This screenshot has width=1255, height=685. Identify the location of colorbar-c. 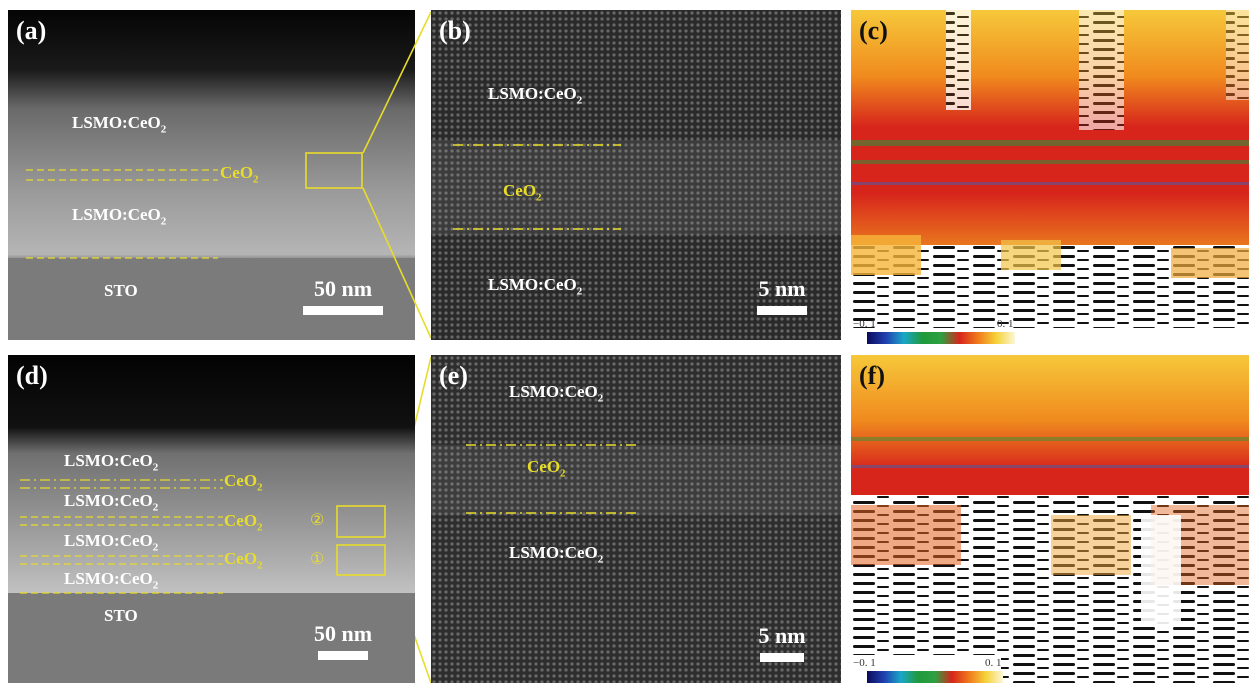
(941, 338).